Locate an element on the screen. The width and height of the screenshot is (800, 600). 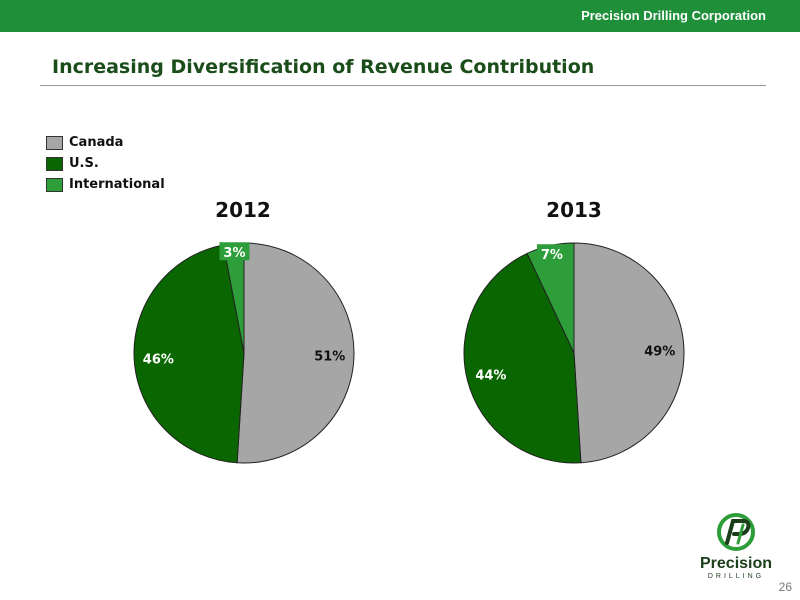
page-number: 26 is located at coordinates (785, 587).